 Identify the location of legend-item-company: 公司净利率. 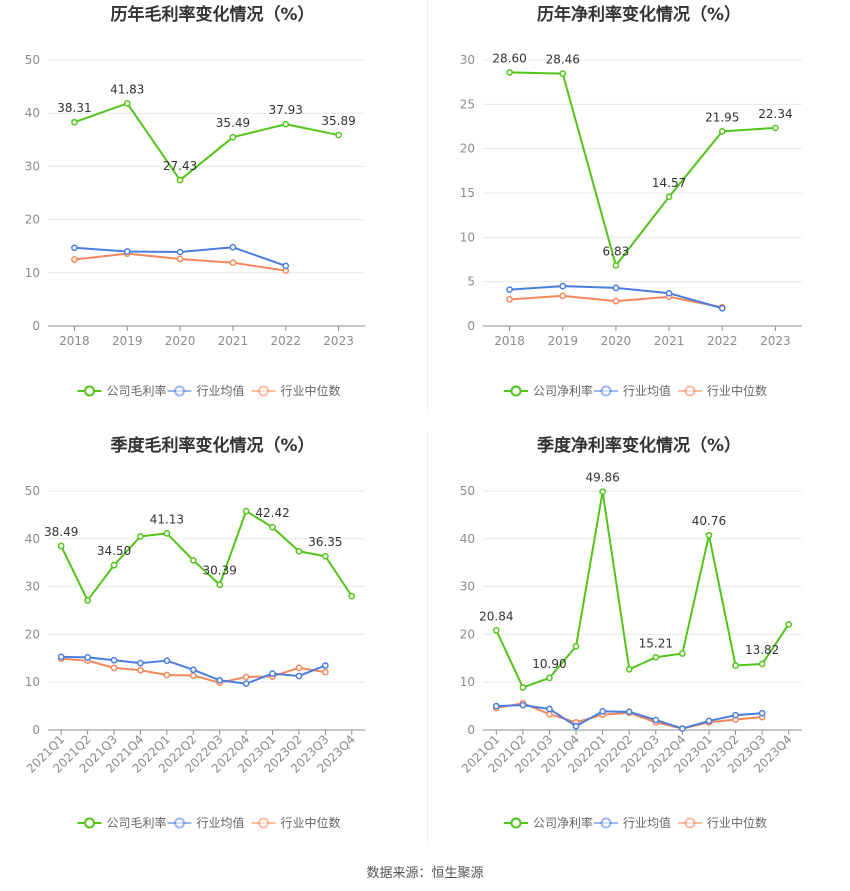
(548, 390).